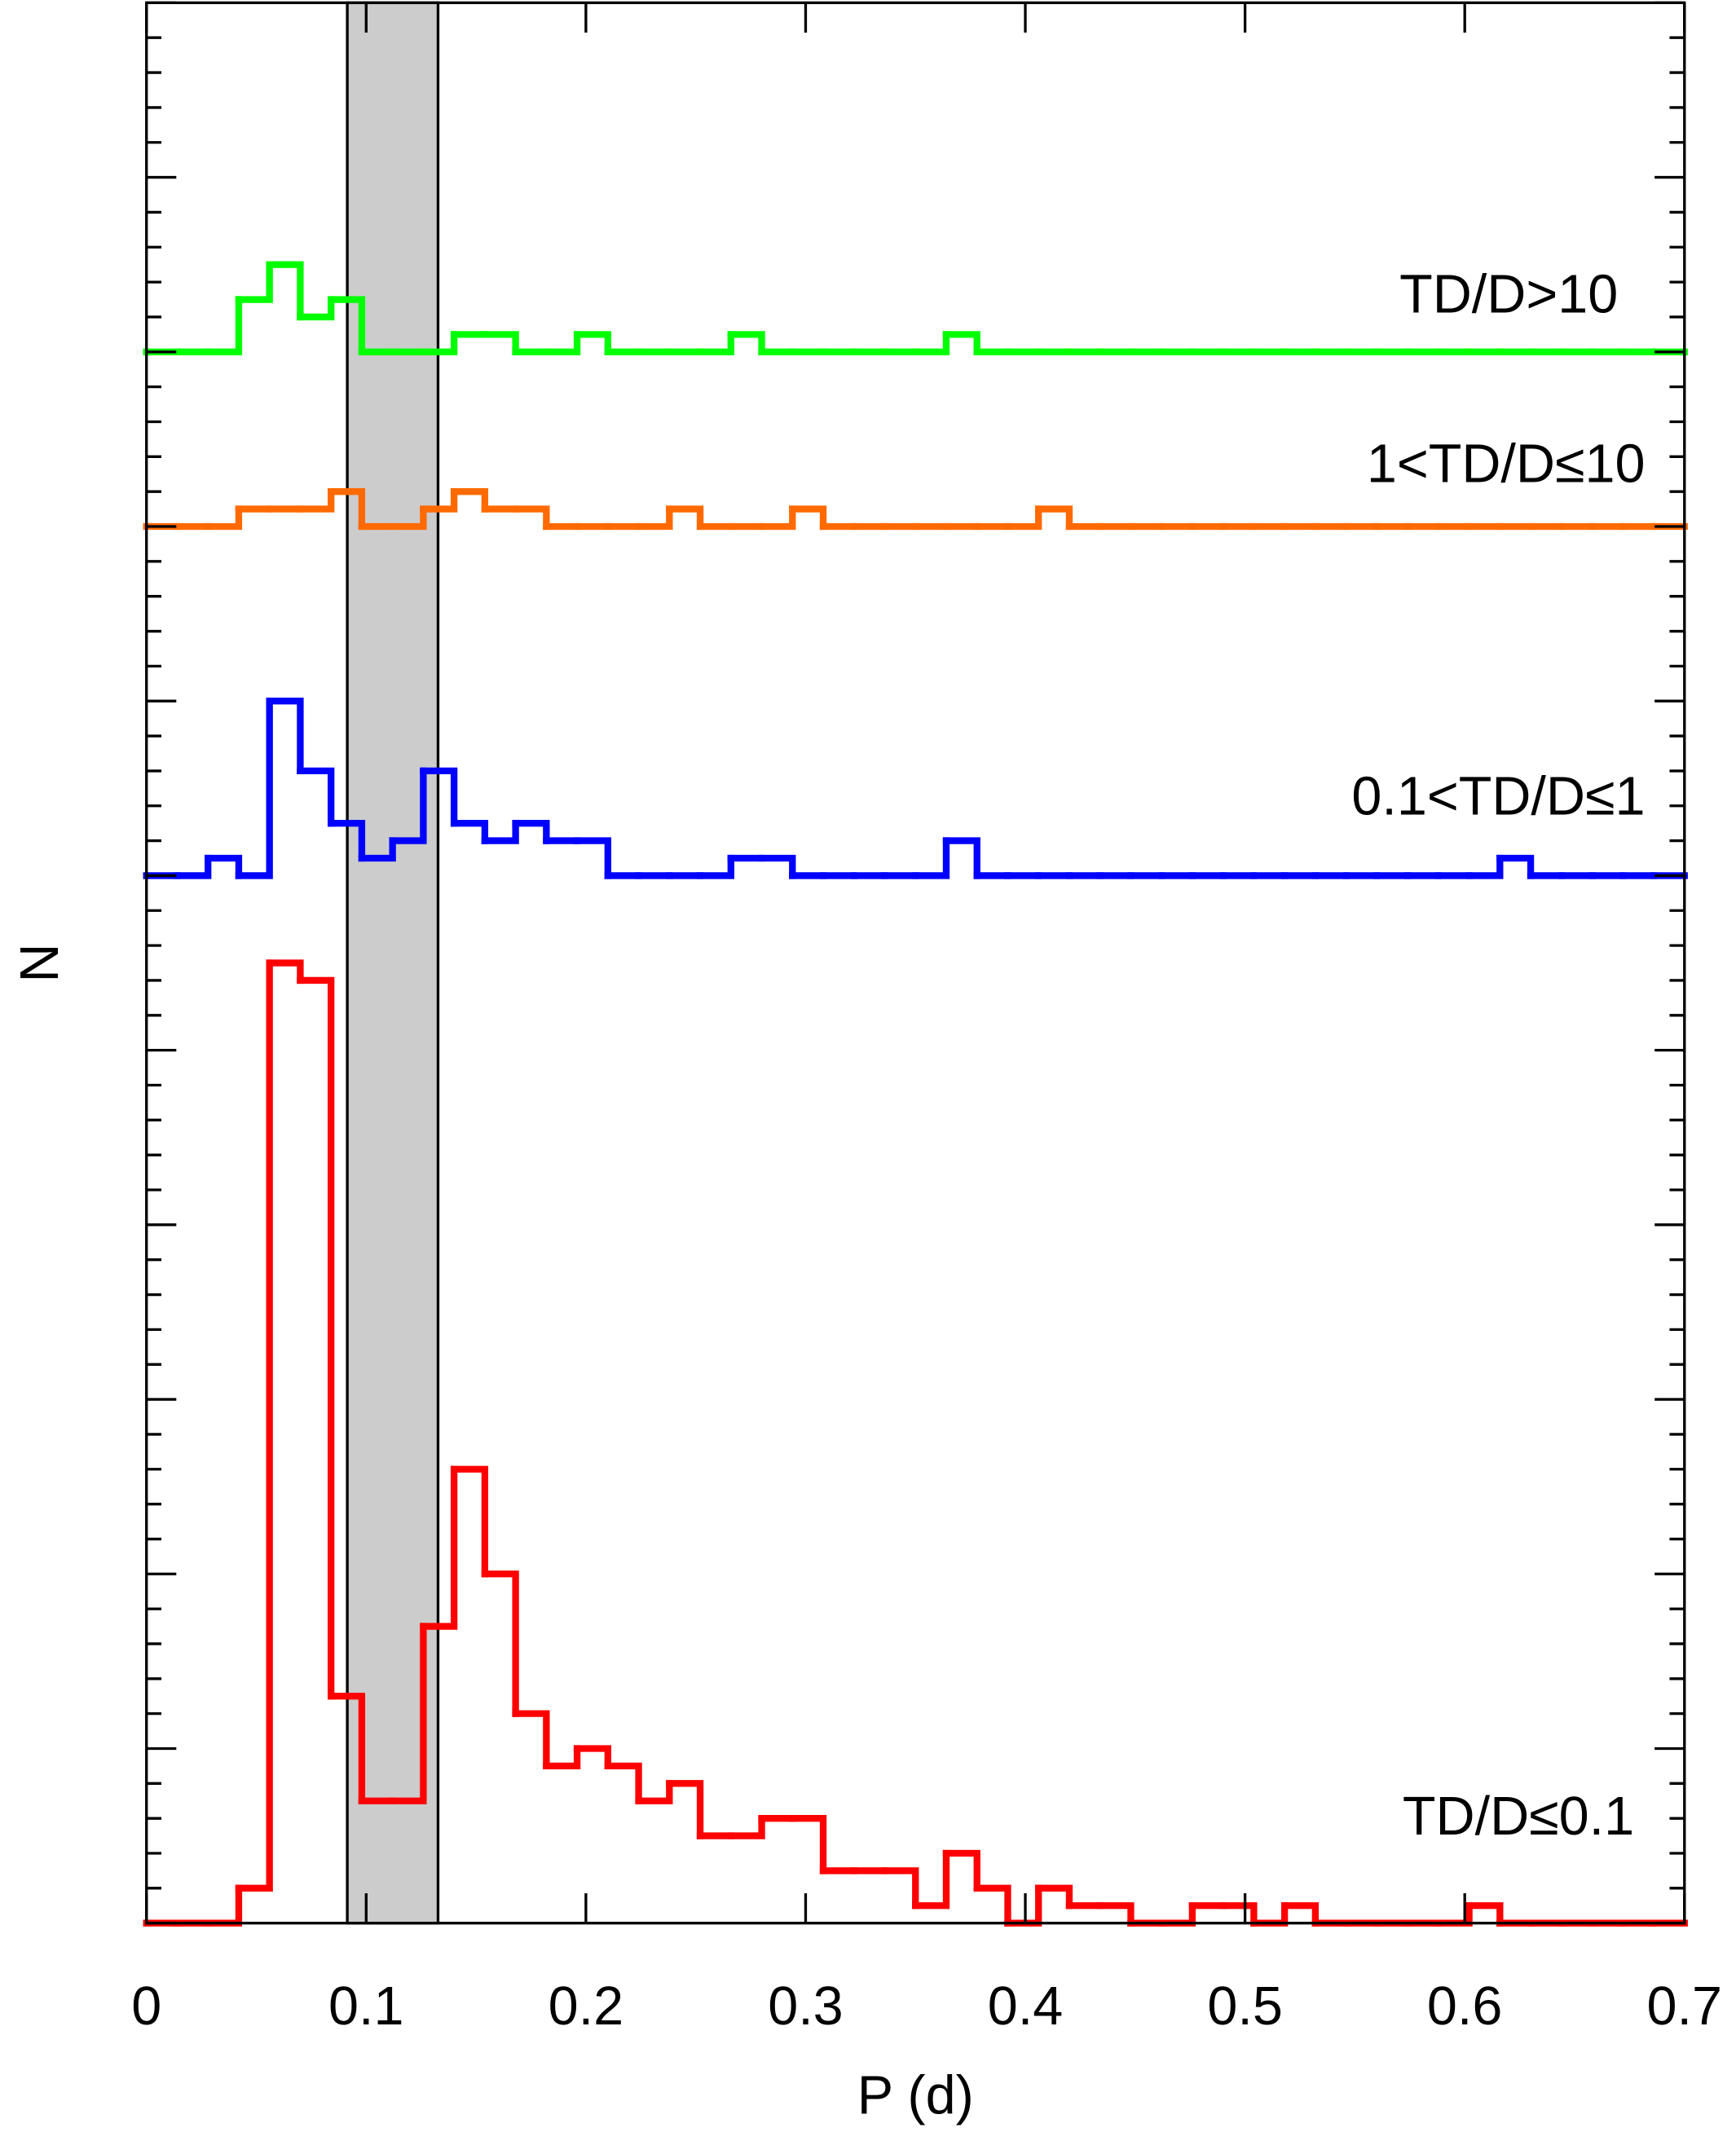  What do you see at coordinates (1465, 2007) in the screenshot?
I see `x-tick-label: 0.6` at bounding box center [1465, 2007].